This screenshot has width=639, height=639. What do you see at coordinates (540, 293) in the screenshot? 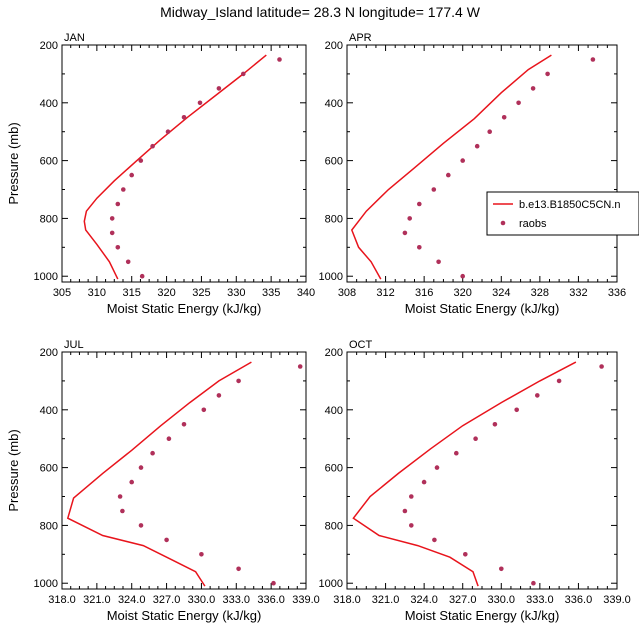
I see `x-tick-label: 328` at bounding box center [540, 293].